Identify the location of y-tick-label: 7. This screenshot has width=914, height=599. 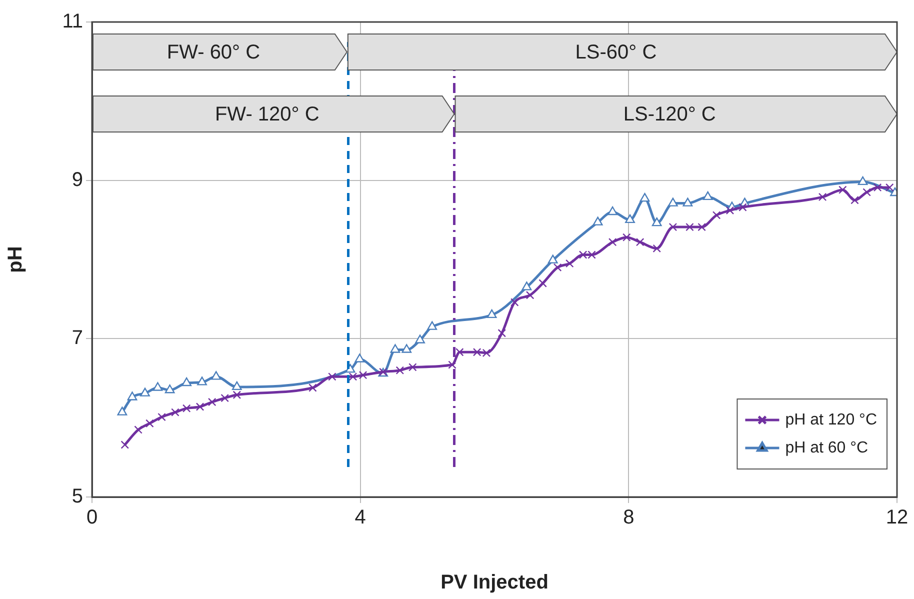
(77, 338).